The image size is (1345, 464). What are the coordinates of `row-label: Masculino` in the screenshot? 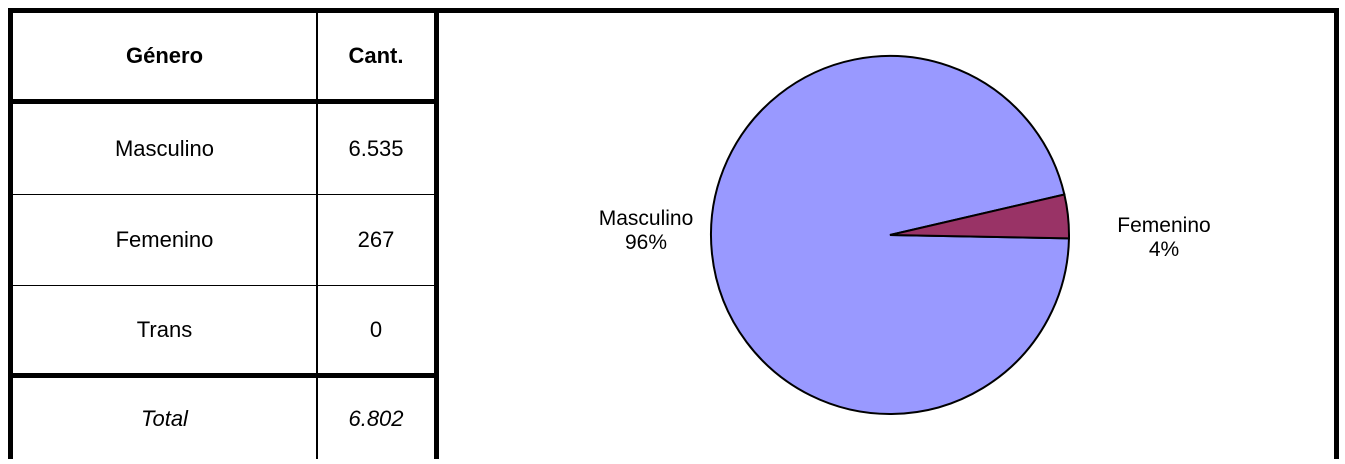 It's located at (165, 149).